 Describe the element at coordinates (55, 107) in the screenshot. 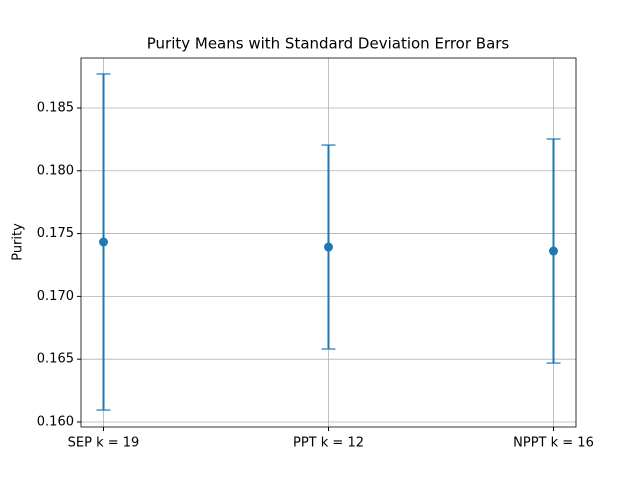

I see `y-tick-label: 0.185` at that location.